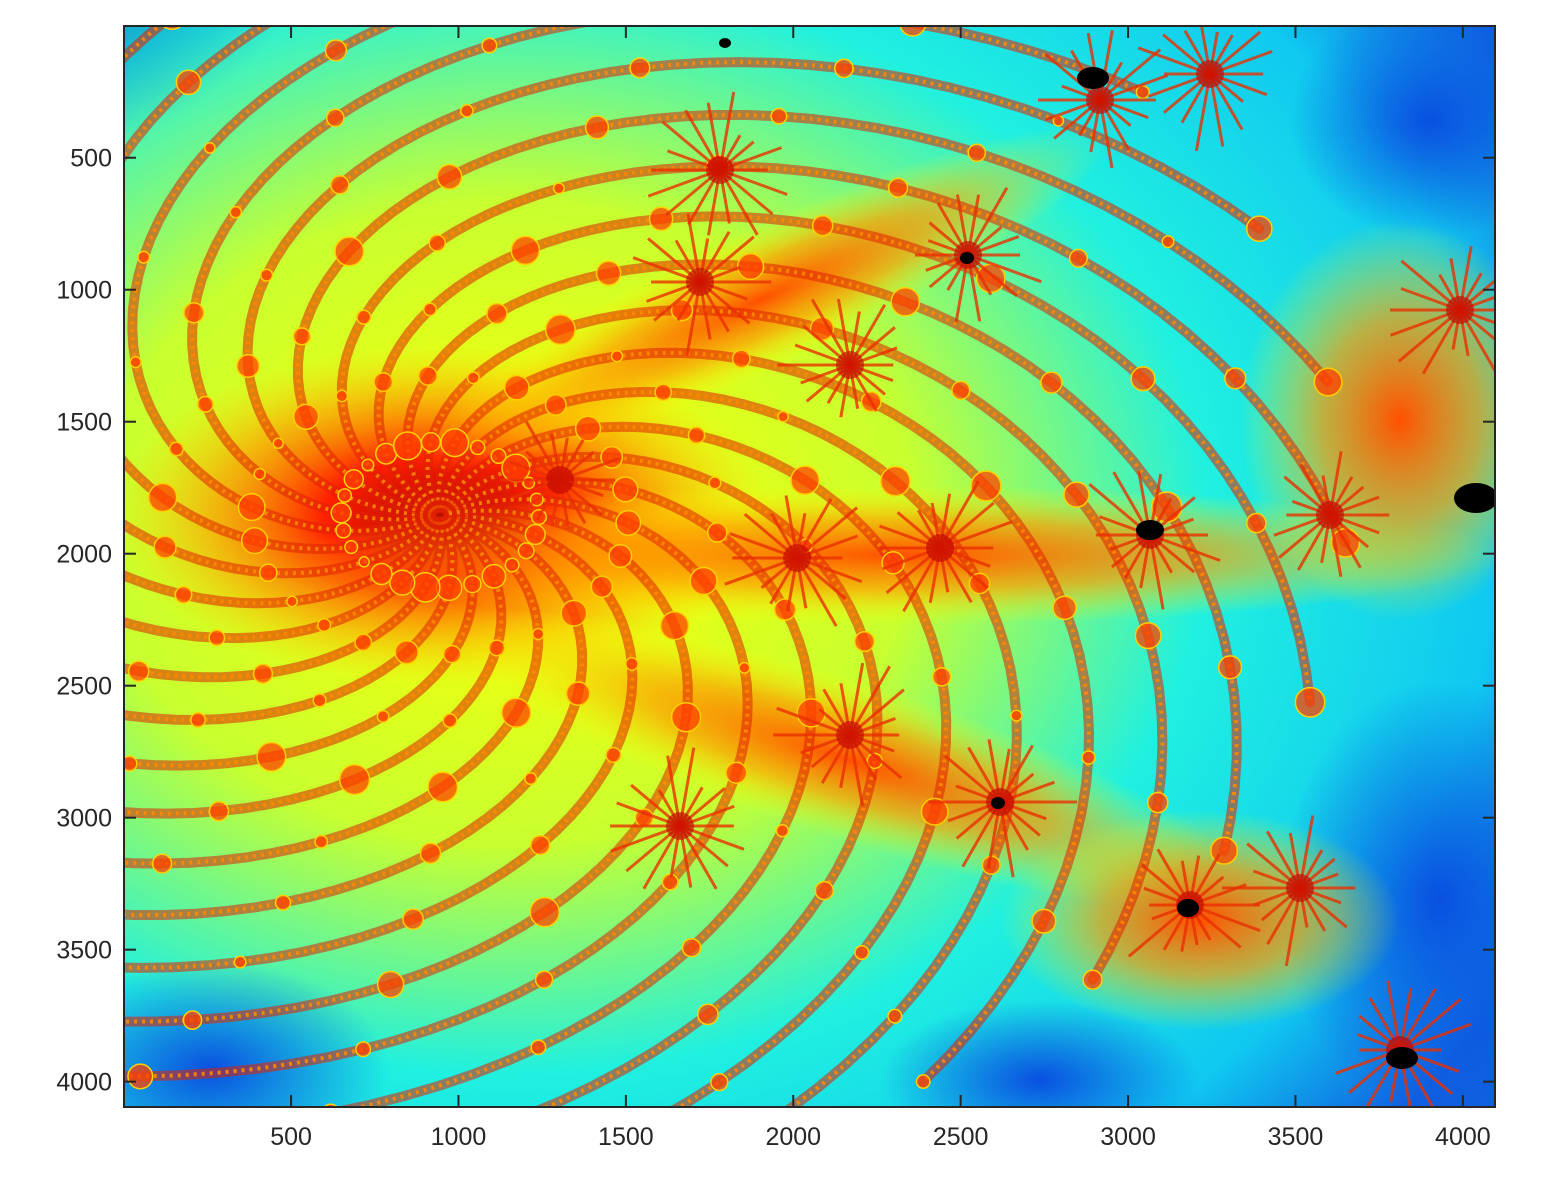 The image size is (1542, 1190). What do you see at coordinates (459, 1137) in the screenshot?
I see `x-tick-label: 1000` at bounding box center [459, 1137].